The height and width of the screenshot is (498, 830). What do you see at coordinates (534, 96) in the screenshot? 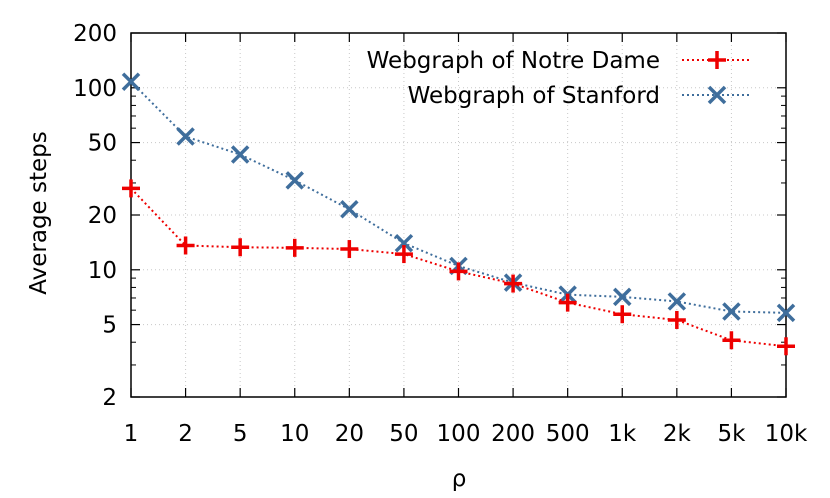
I see `legend-label: Webgraph of Stanford` at bounding box center [534, 96].